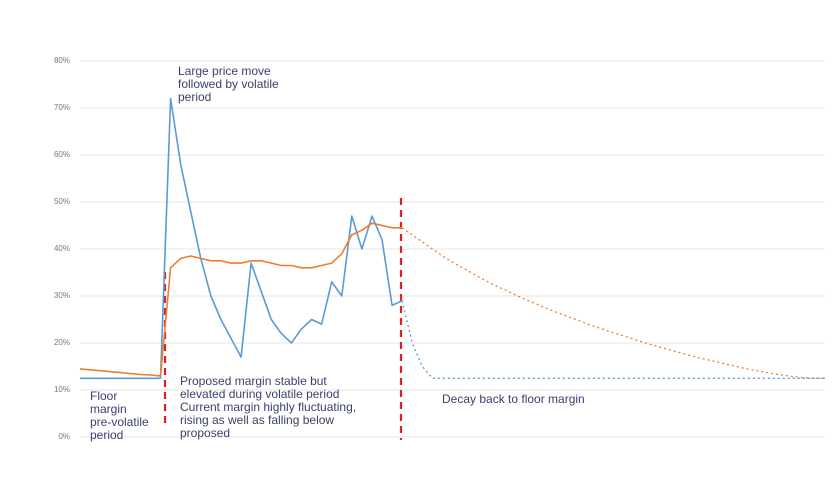  What do you see at coordinates (103, 396) in the screenshot?
I see `annotation: Floor` at bounding box center [103, 396].